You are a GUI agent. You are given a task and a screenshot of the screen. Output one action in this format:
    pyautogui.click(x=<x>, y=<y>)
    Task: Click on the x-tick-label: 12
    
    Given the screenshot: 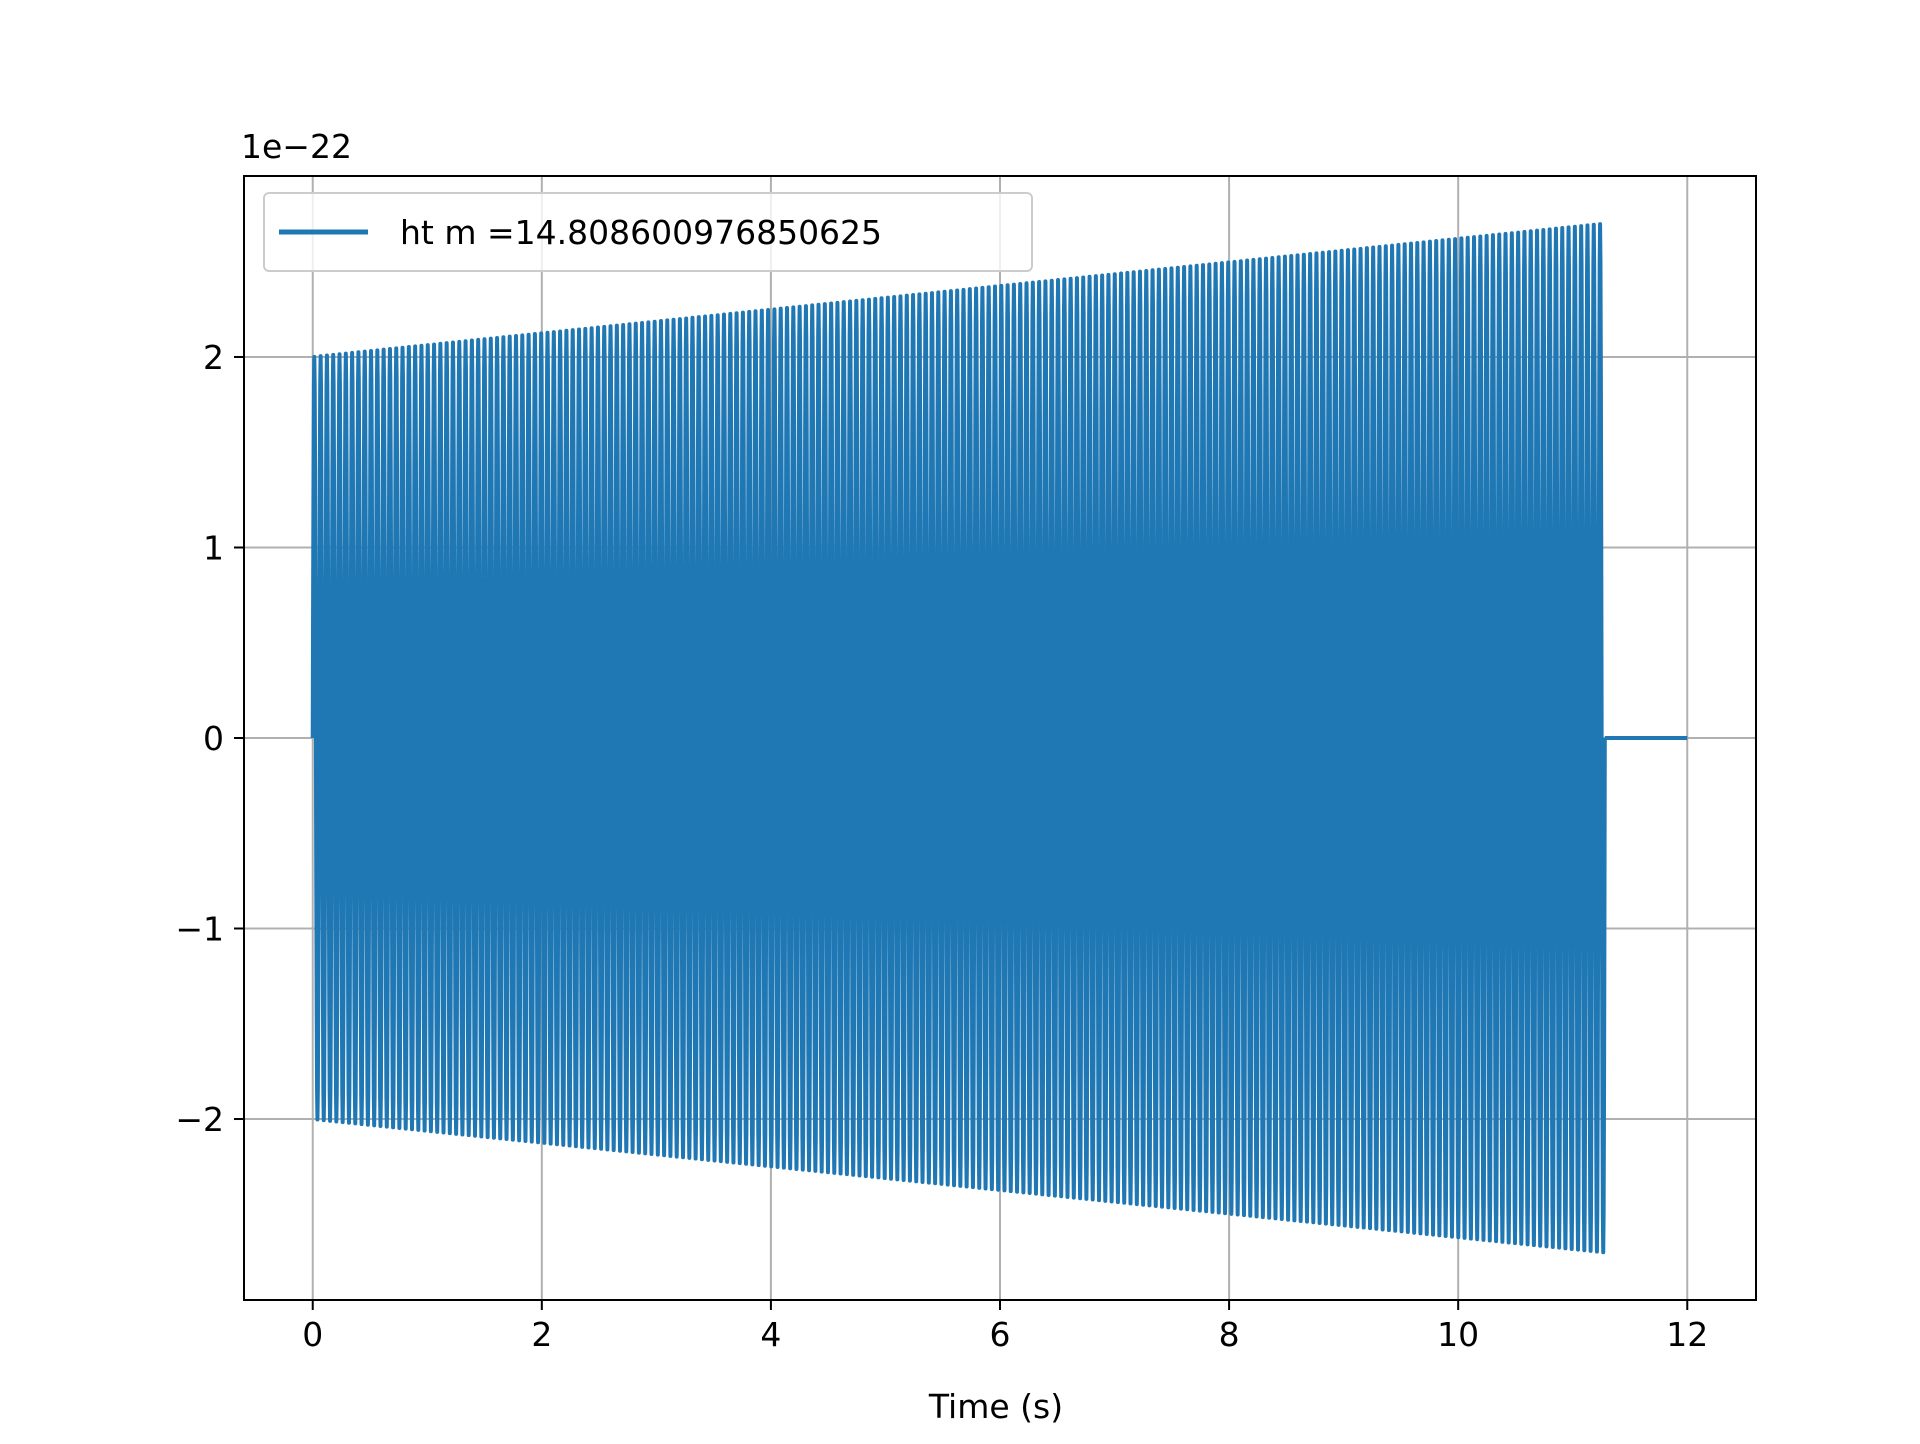 What is the action you would take?
    pyautogui.click(x=1687, y=1334)
    